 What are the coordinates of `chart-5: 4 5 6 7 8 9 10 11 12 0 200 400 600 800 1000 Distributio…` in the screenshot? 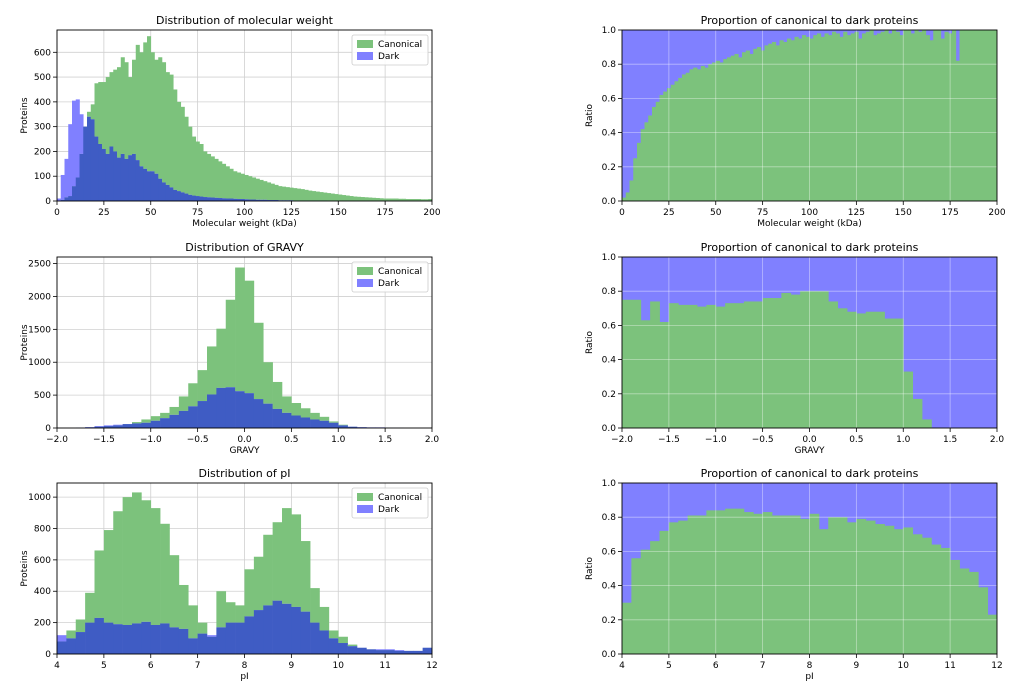 It's located at (229, 574).